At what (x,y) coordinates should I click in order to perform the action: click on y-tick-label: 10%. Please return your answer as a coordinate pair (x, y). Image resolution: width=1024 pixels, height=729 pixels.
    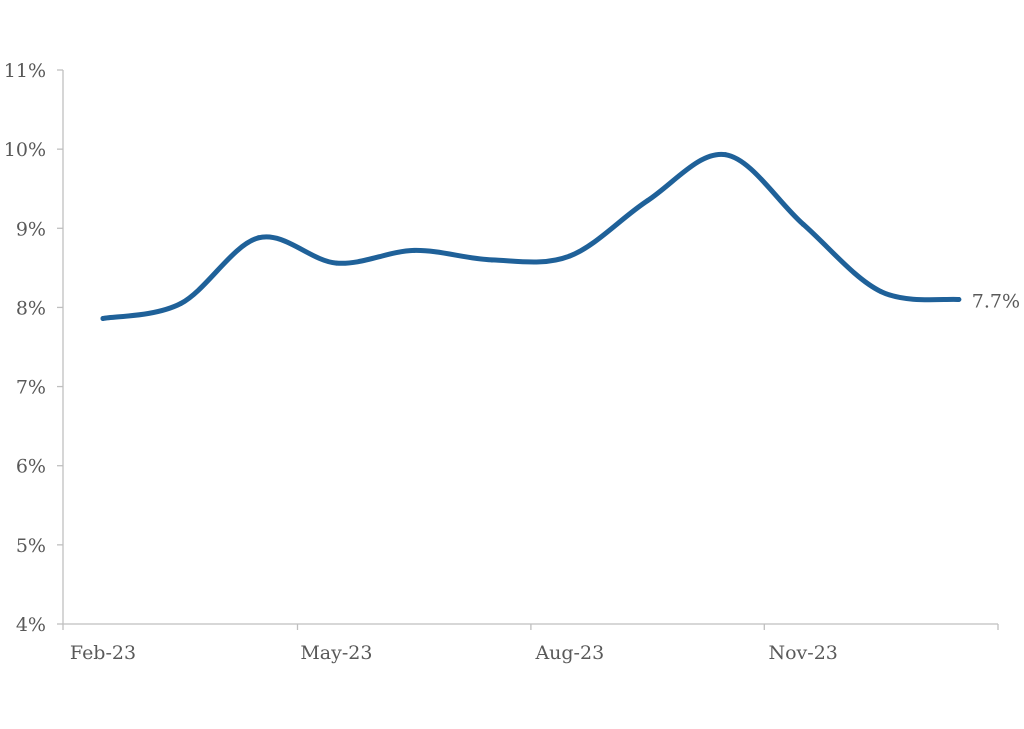
    Looking at the image, I should click on (25, 150).